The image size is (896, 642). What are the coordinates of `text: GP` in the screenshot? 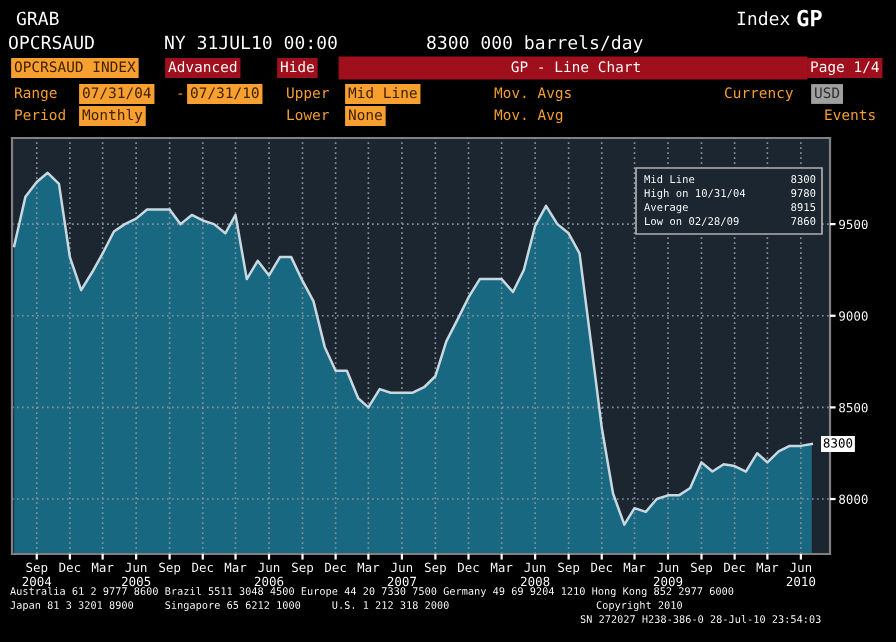 It's located at (809, 18).